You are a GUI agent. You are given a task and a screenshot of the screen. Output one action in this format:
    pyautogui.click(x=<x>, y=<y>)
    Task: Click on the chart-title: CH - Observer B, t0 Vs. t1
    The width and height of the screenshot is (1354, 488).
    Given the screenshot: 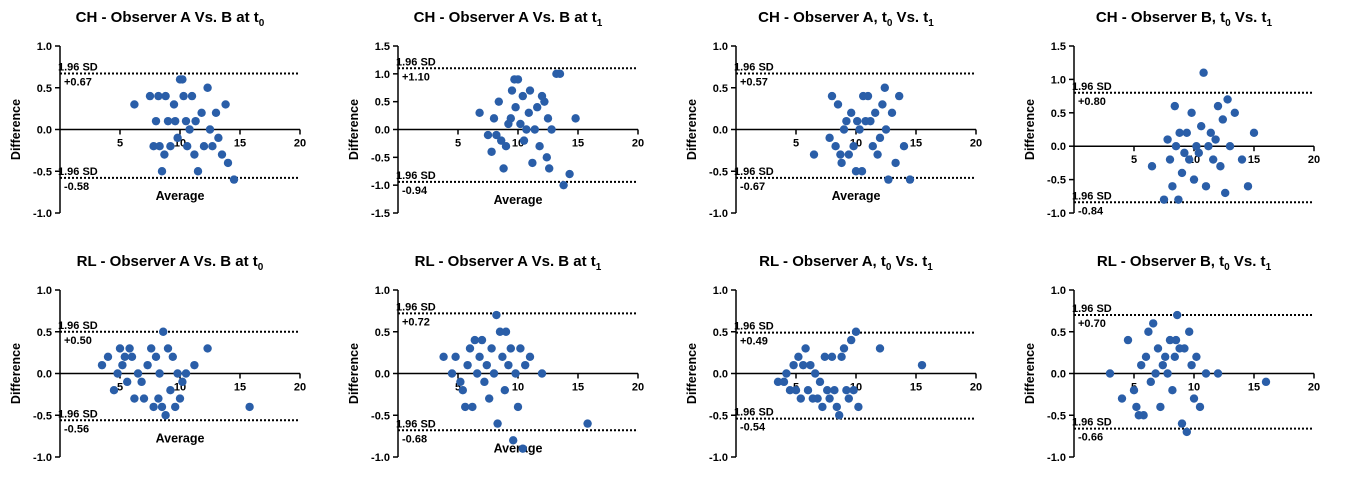 What is the action you would take?
    pyautogui.click(x=1184, y=19)
    